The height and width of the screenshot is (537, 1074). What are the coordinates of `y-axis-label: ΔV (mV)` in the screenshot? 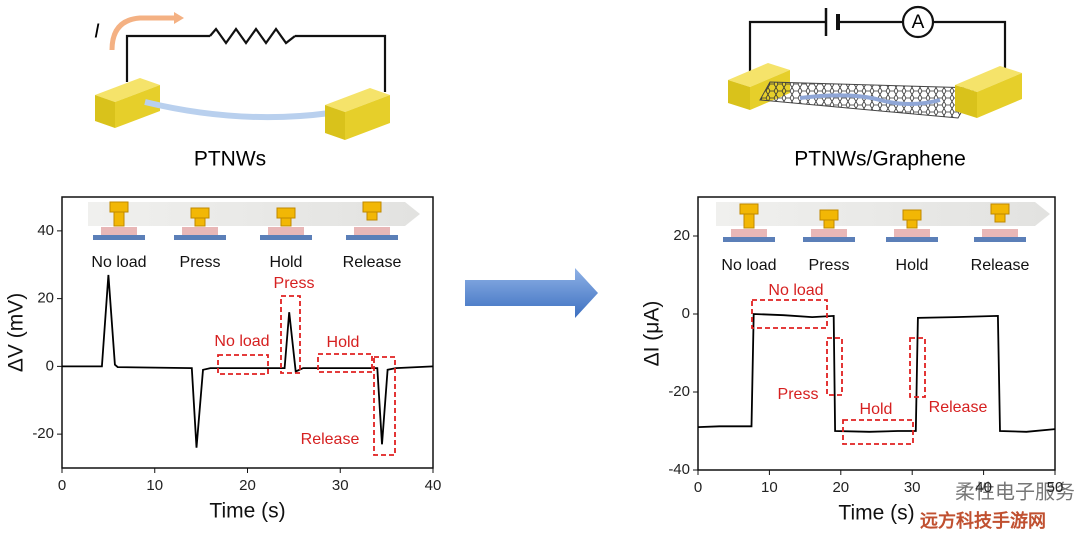 It's located at (16, 332).